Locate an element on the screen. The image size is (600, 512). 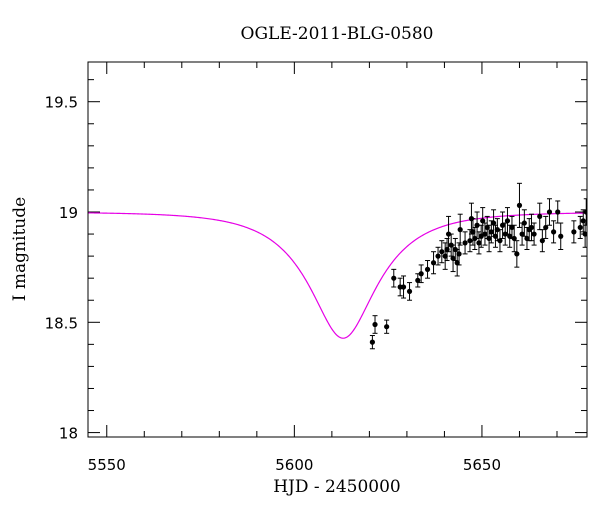
y-tick-label: 18 is located at coordinates (68, 434).